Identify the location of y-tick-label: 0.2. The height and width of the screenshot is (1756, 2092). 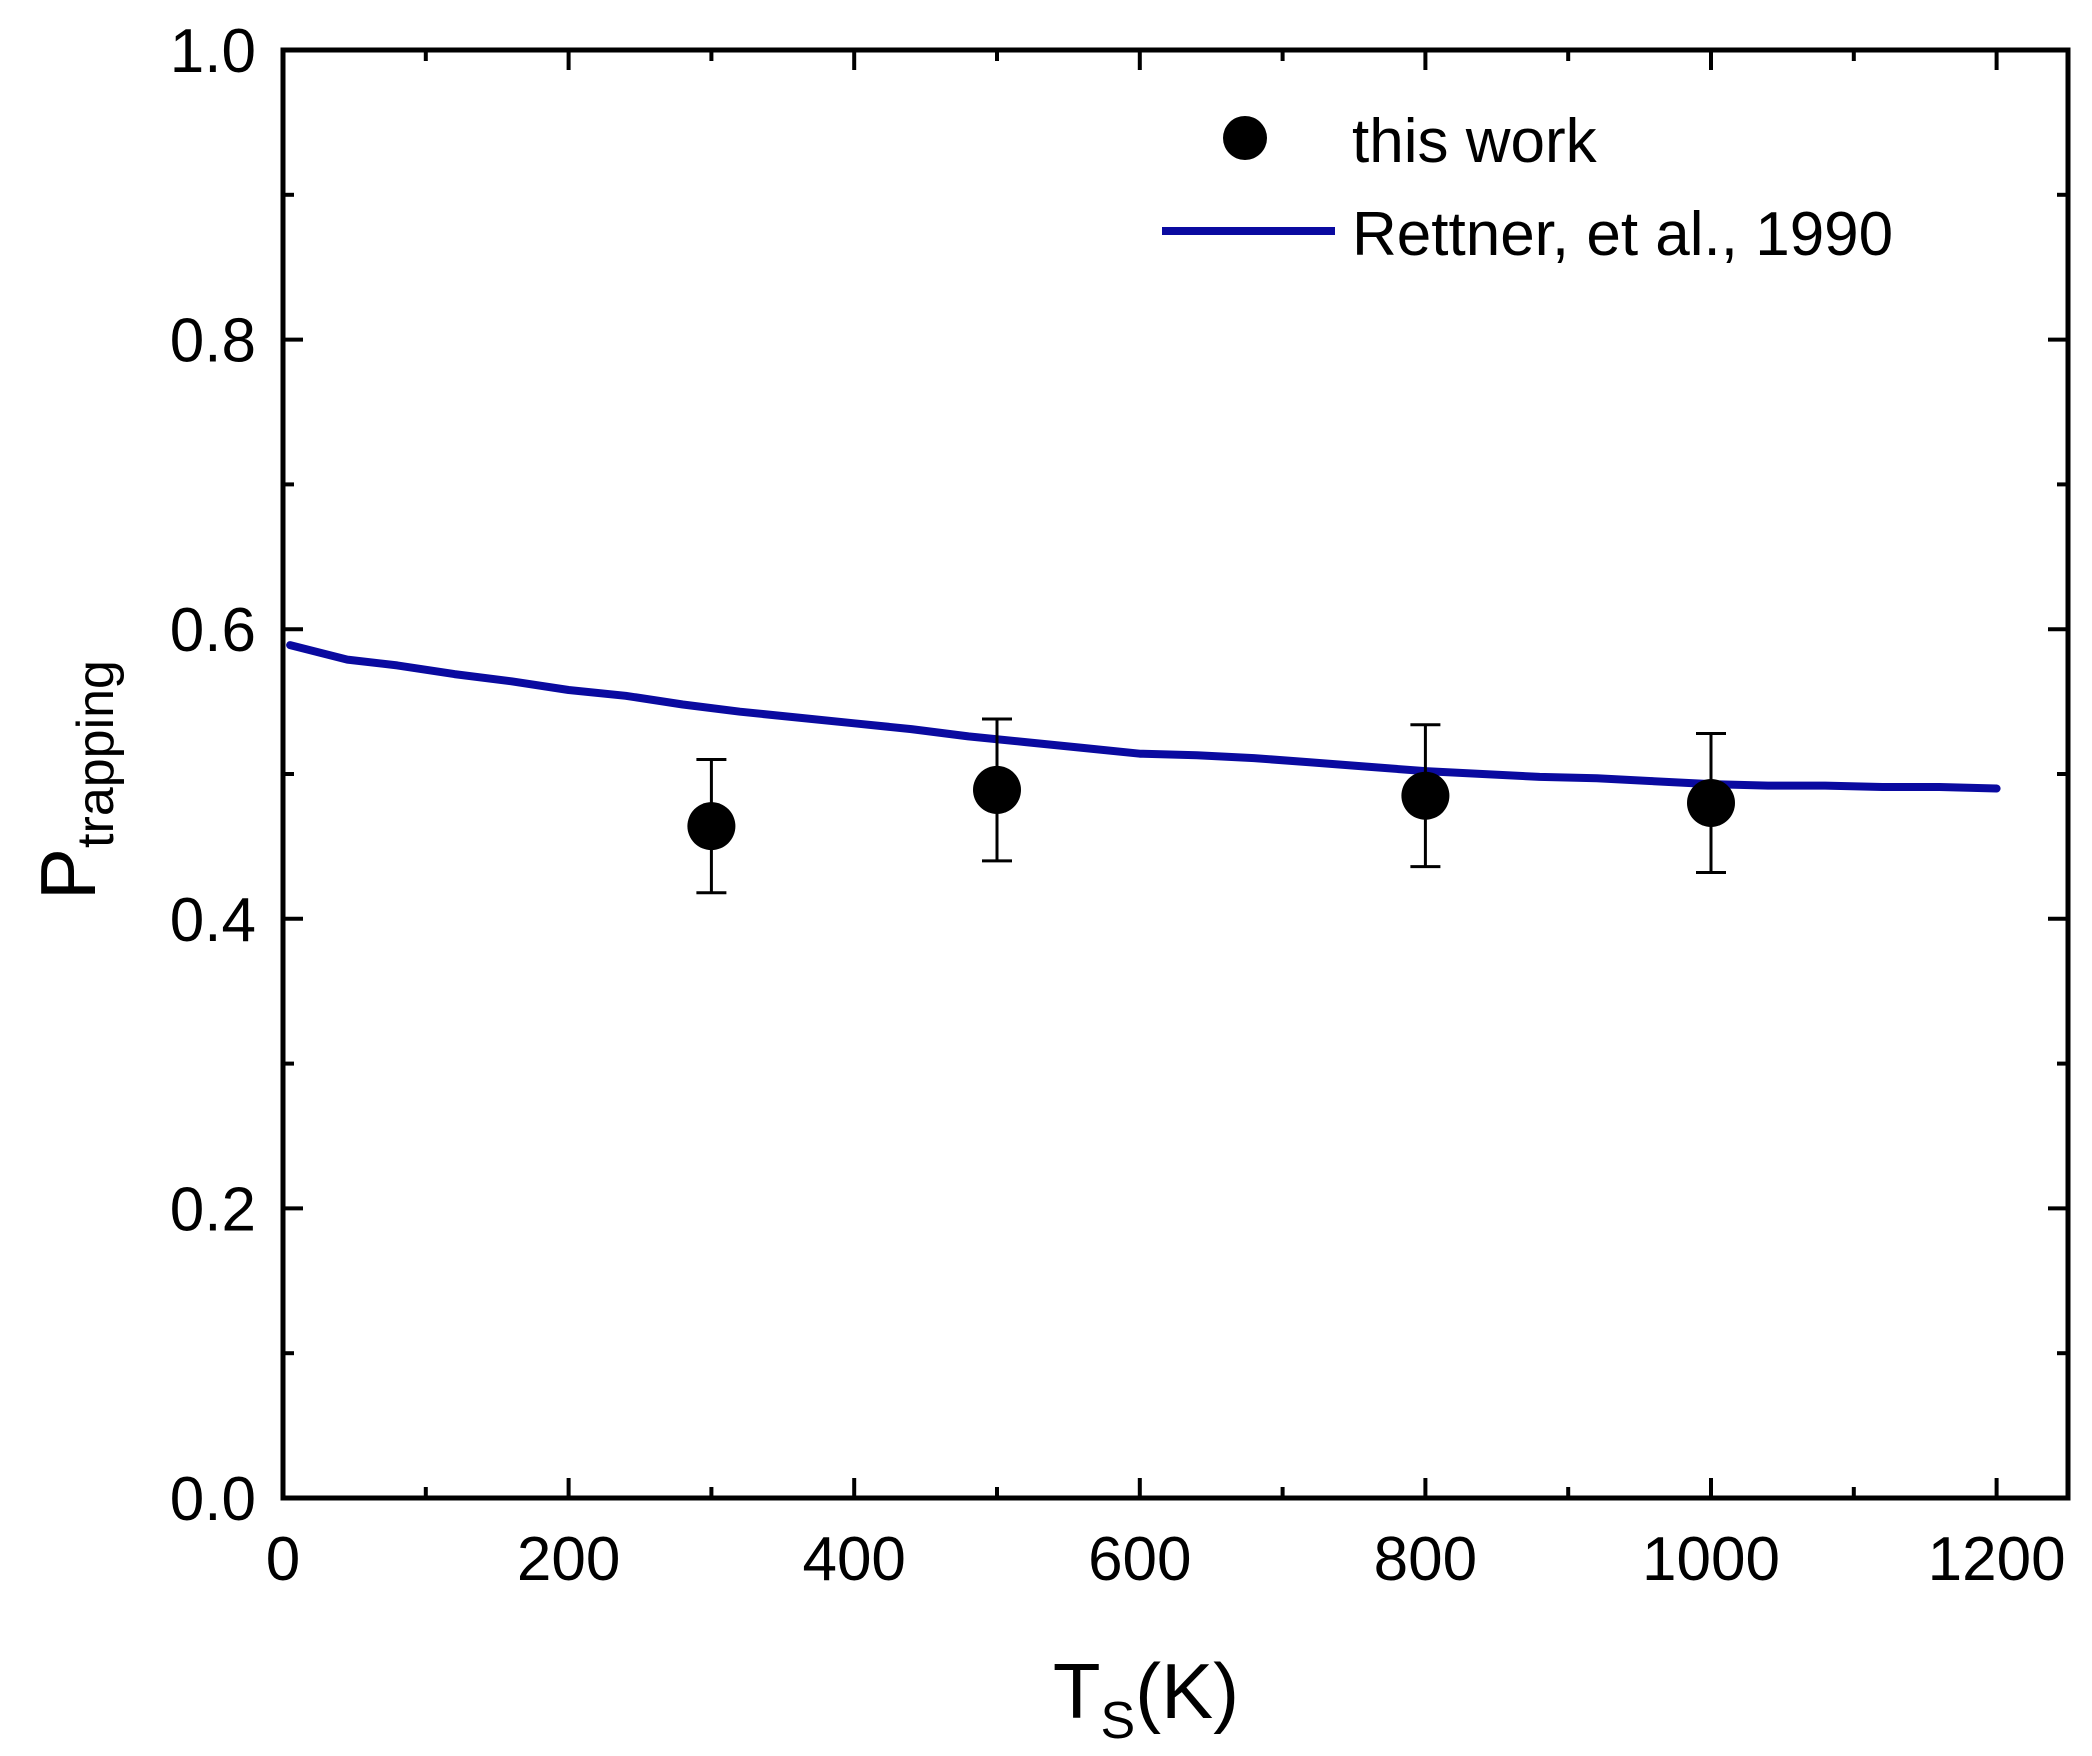
(213, 1209).